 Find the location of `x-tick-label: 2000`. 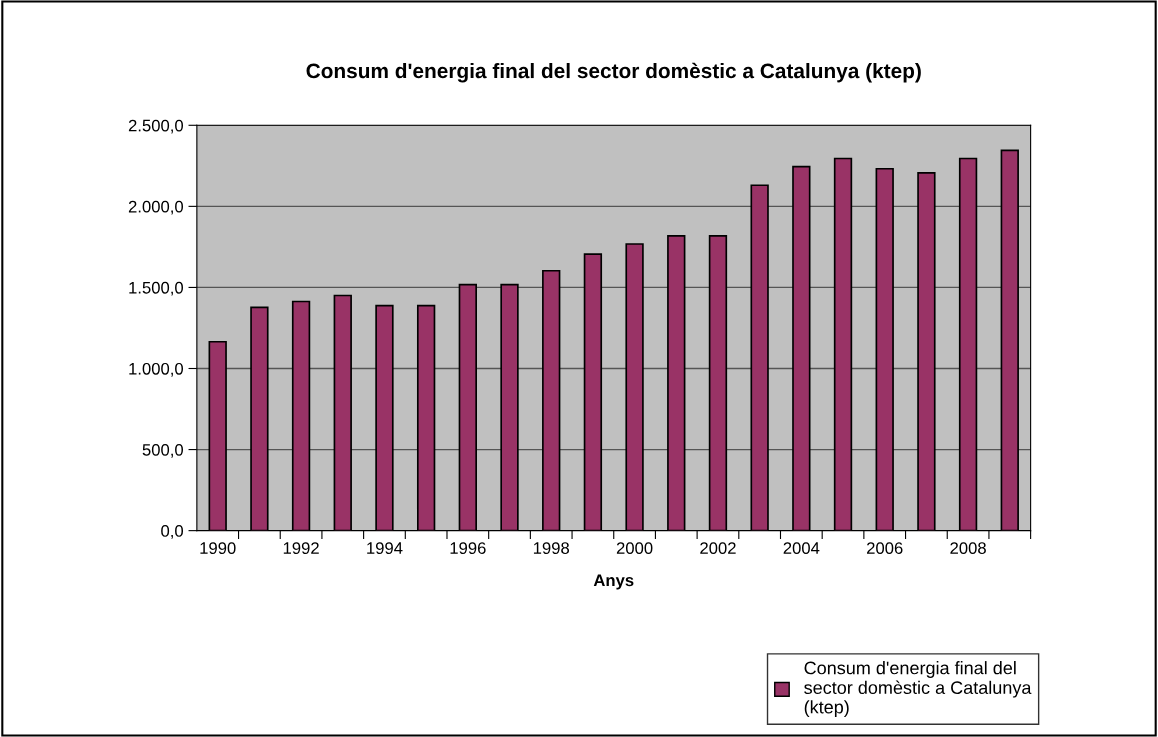

x-tick-label: 2000 is located at coordinates (634, 548).